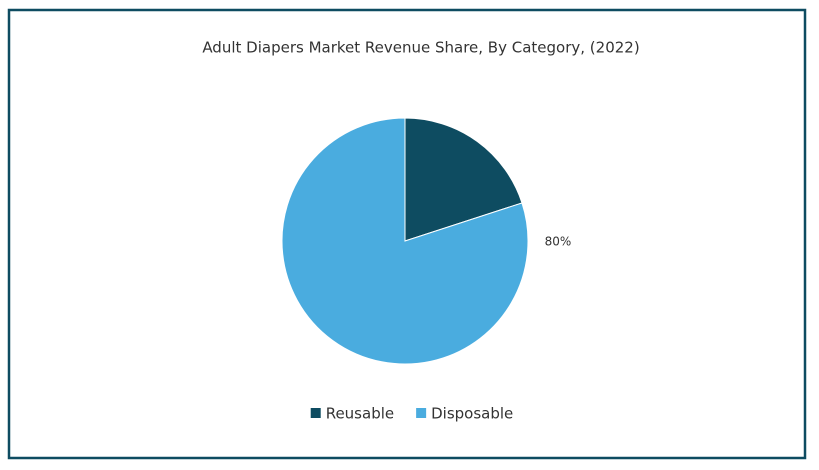 This screenshot has width=819, height=470. I want to click on legend-label: Disposable, so click(472, 414).